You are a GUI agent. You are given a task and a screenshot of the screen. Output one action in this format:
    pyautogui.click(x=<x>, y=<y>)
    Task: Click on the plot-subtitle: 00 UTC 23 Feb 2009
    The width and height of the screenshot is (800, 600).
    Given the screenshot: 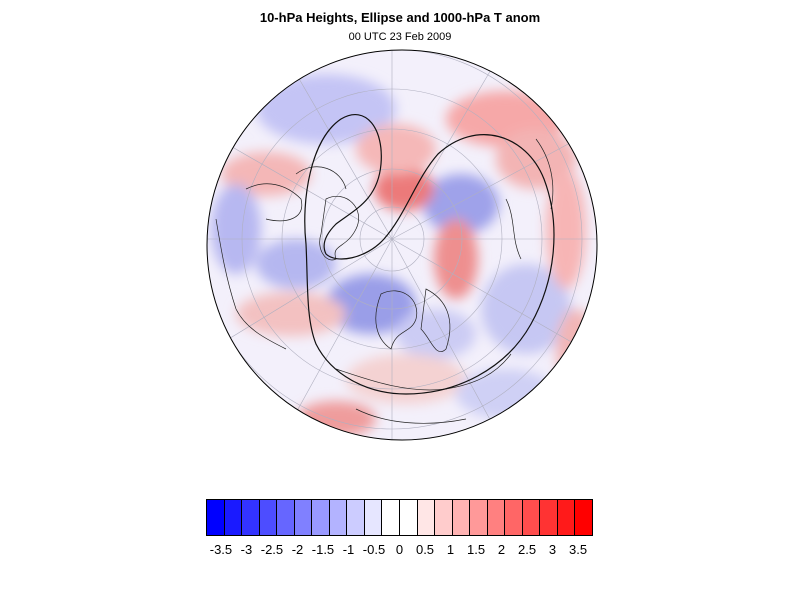 What is the action you would take?
    pyautogui.click(x=400, y=37)
    